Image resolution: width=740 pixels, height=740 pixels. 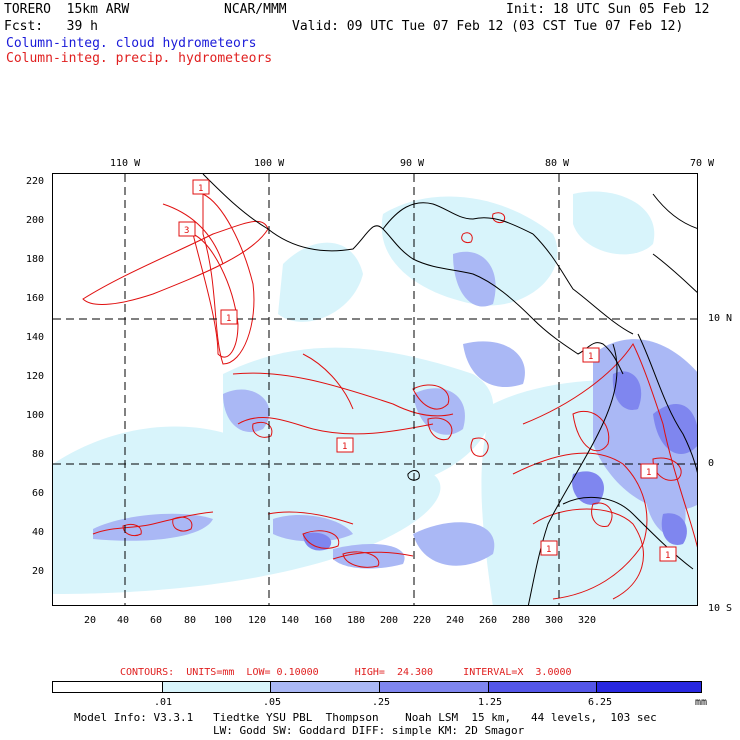 I want to click on init-time: Init: 18 UTC Sun 05 Feb 12, so click(x=608, y=9).